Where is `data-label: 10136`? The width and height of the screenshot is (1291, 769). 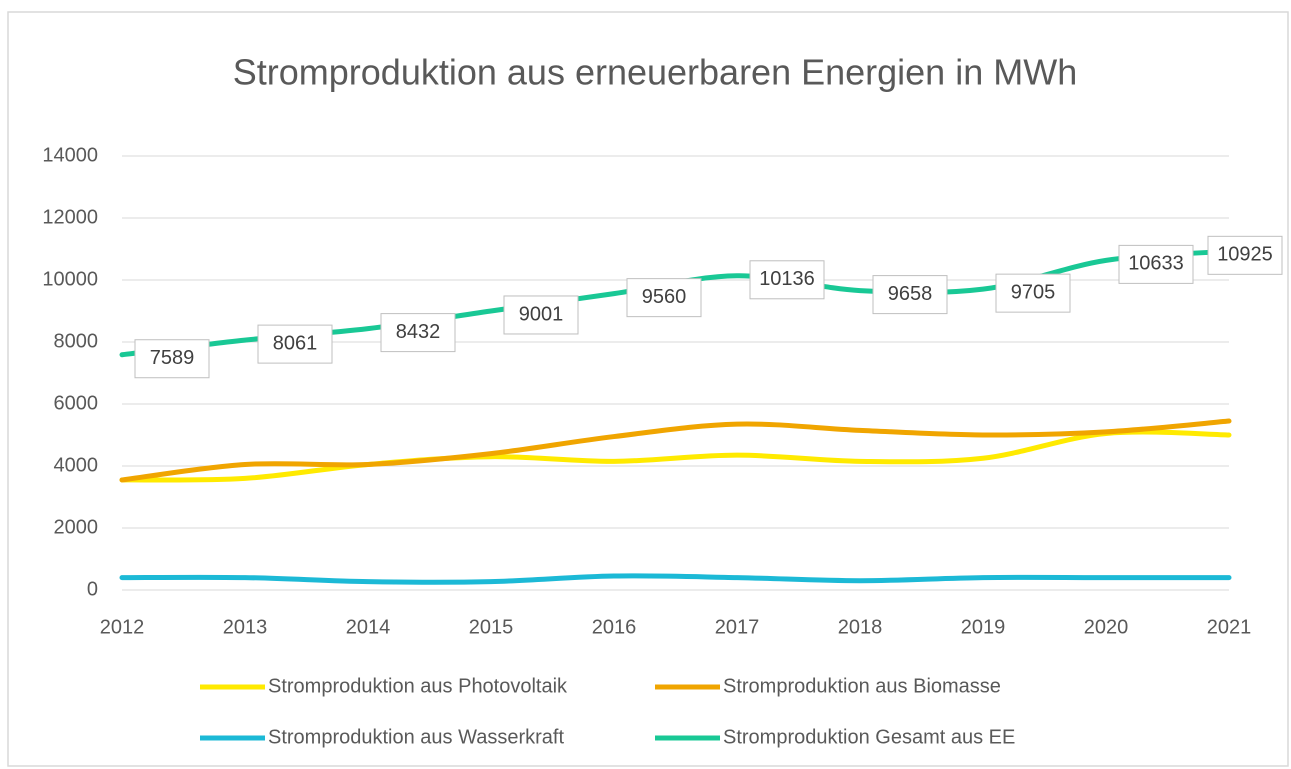
data-label: 10136 is located at coordinates (787, 279).